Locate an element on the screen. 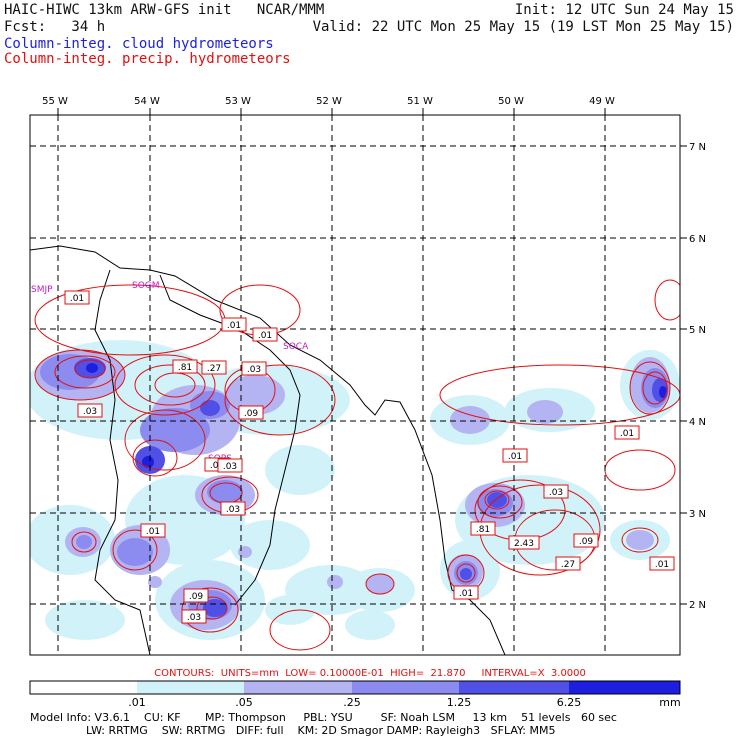 This screenshot has height=740, width=740. lon-label: 51 W is located at coordinates (420, 101).